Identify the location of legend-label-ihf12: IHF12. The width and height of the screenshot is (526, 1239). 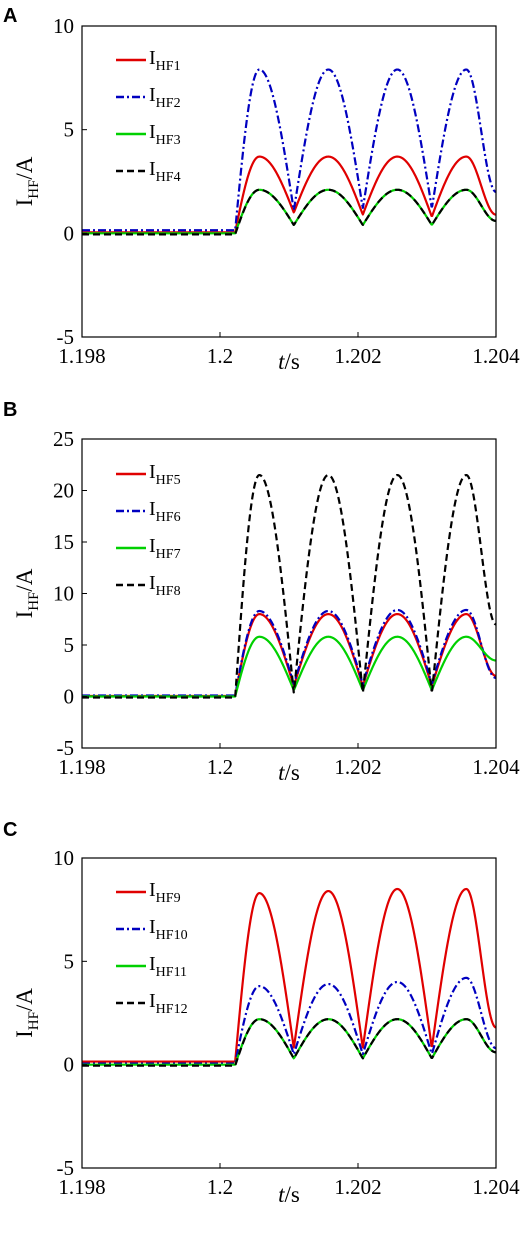
(168, 1003).